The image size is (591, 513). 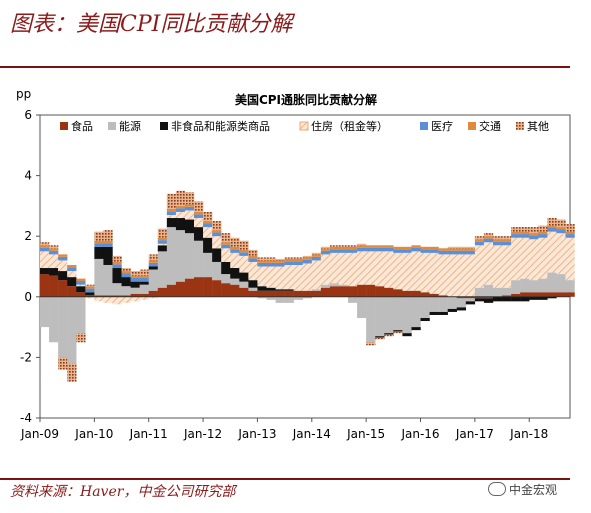 I want to click on x-tick-label: Jan-16, so click(x=419, y=434).